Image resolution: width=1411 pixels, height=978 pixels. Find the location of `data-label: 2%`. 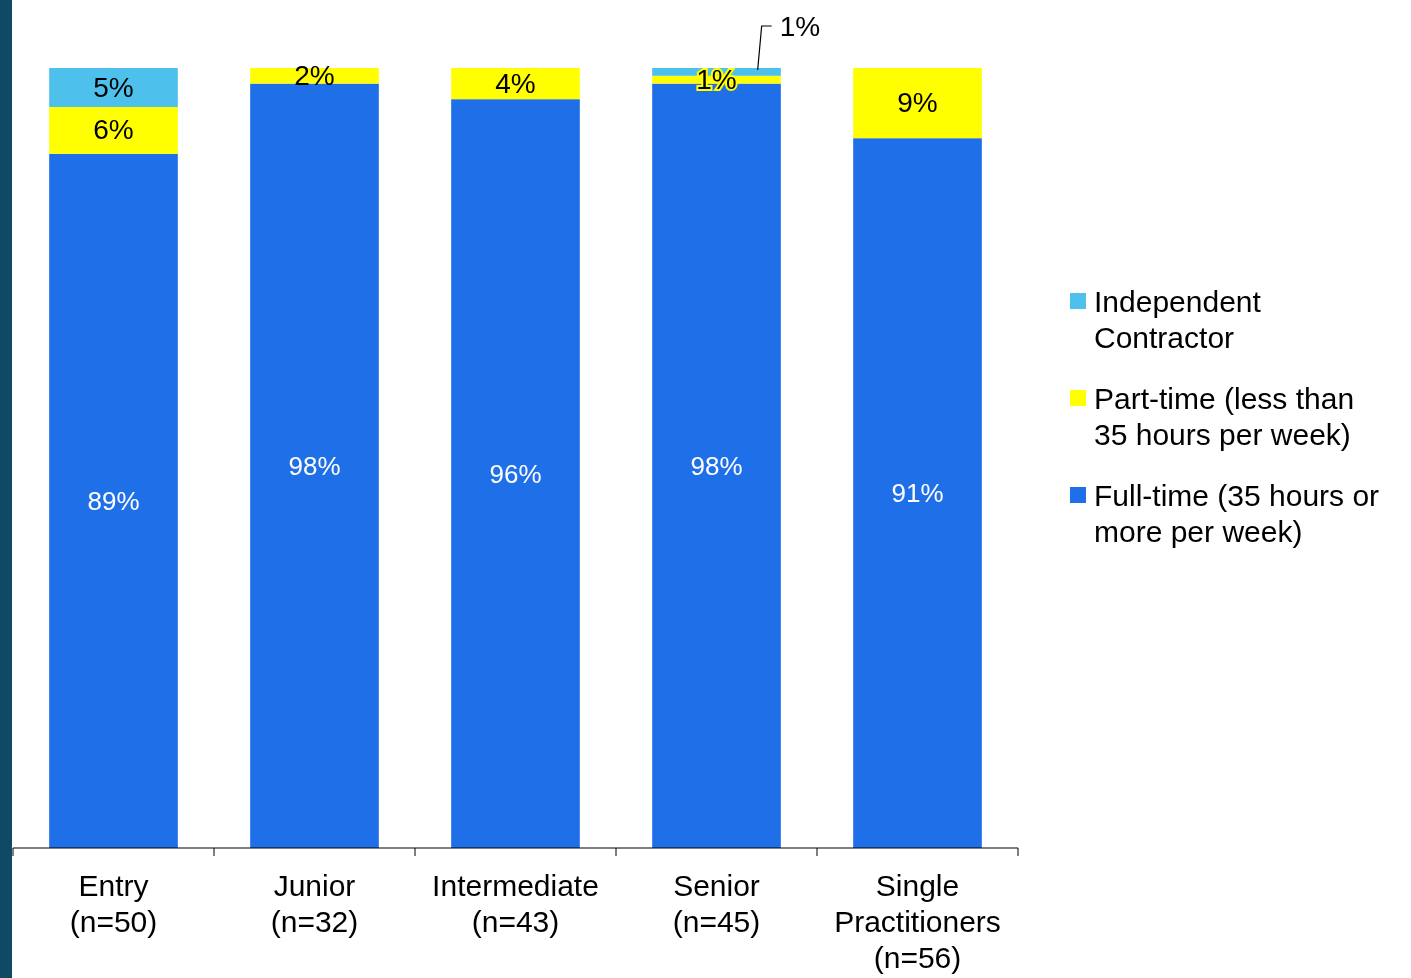

data-label: 2% is located at coordinates (314, 75).